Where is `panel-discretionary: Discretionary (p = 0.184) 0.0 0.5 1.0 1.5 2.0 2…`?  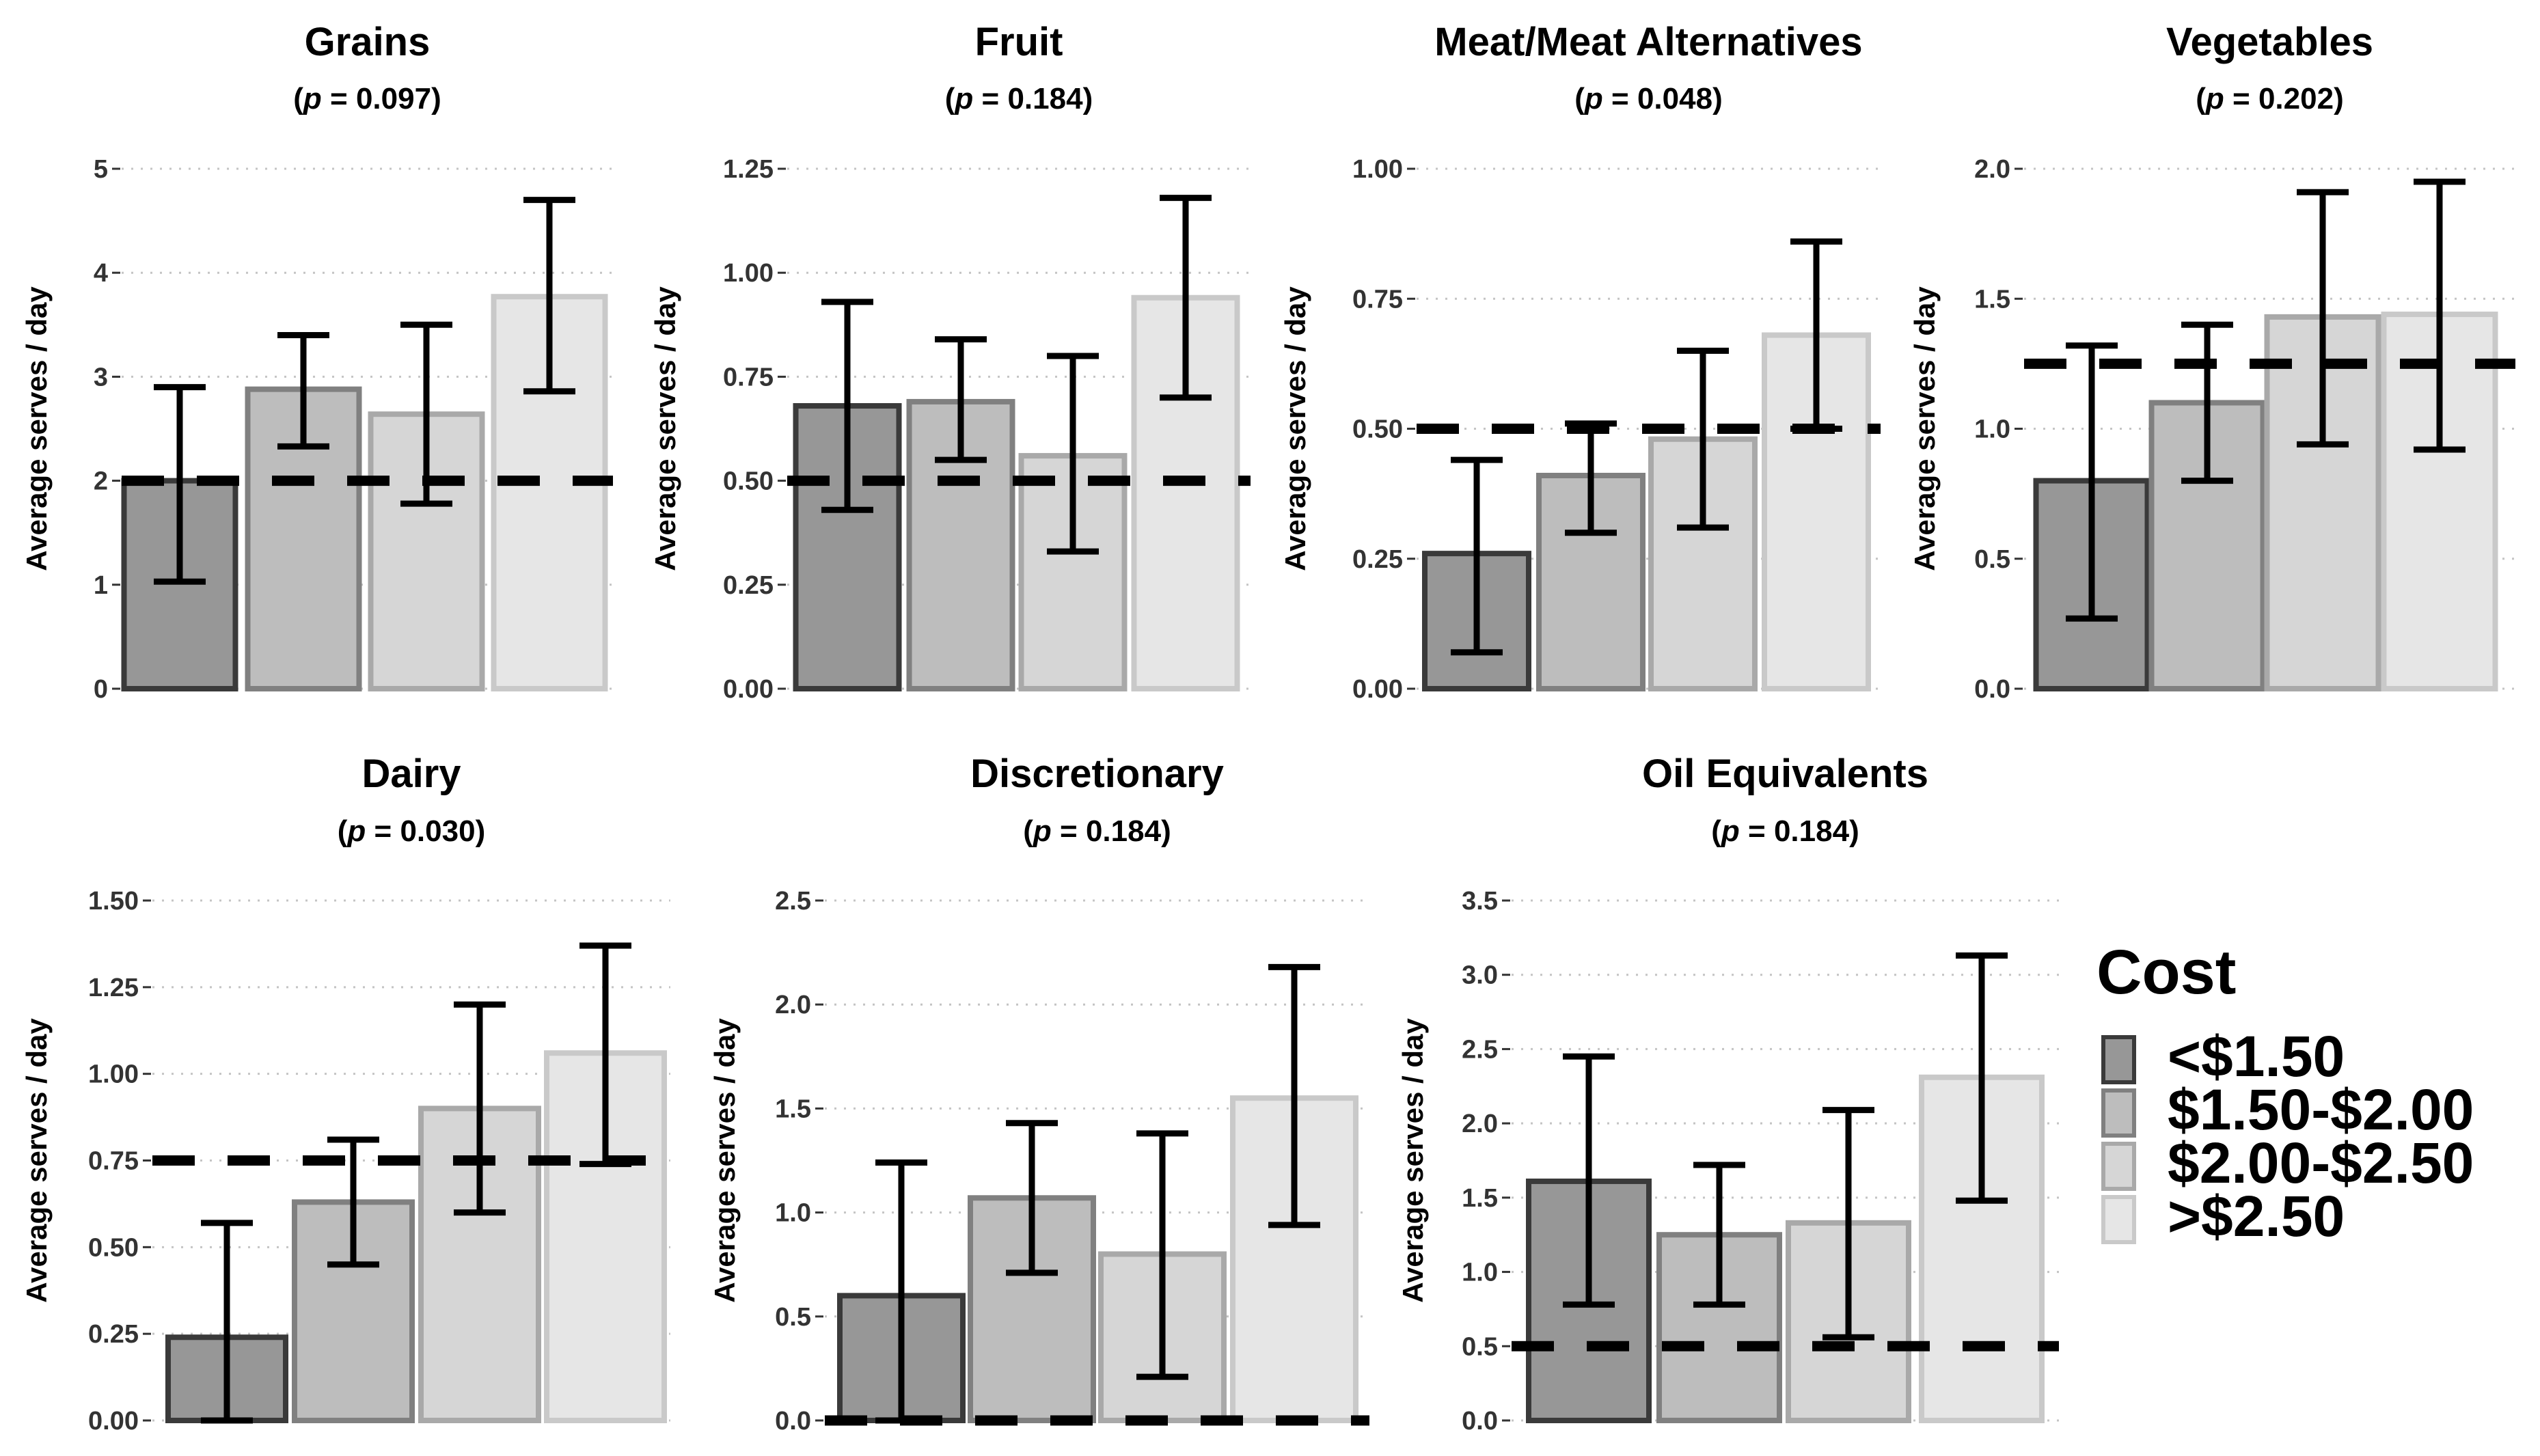 panel-discretionary: Discretionary (p = 0.184) 0.0 0.5 1.0 1.5 2.0 2… is located at coordinates (1039, 1094).